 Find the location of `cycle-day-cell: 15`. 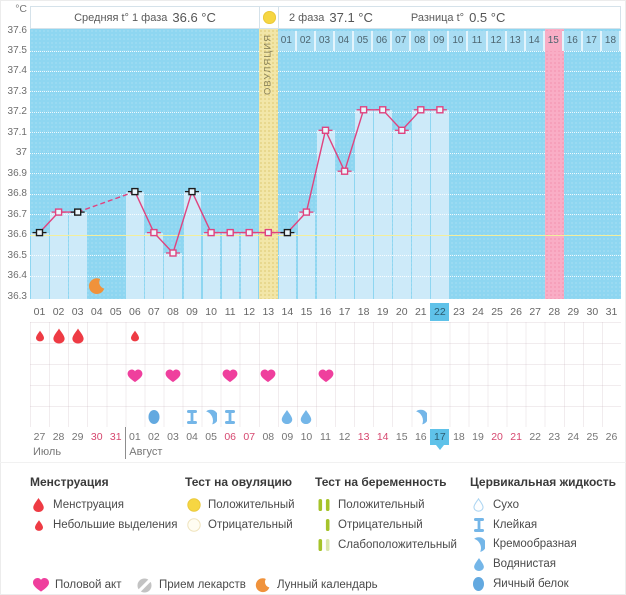

cycle-day-cell: 15 is located at coordinates (306, 312).